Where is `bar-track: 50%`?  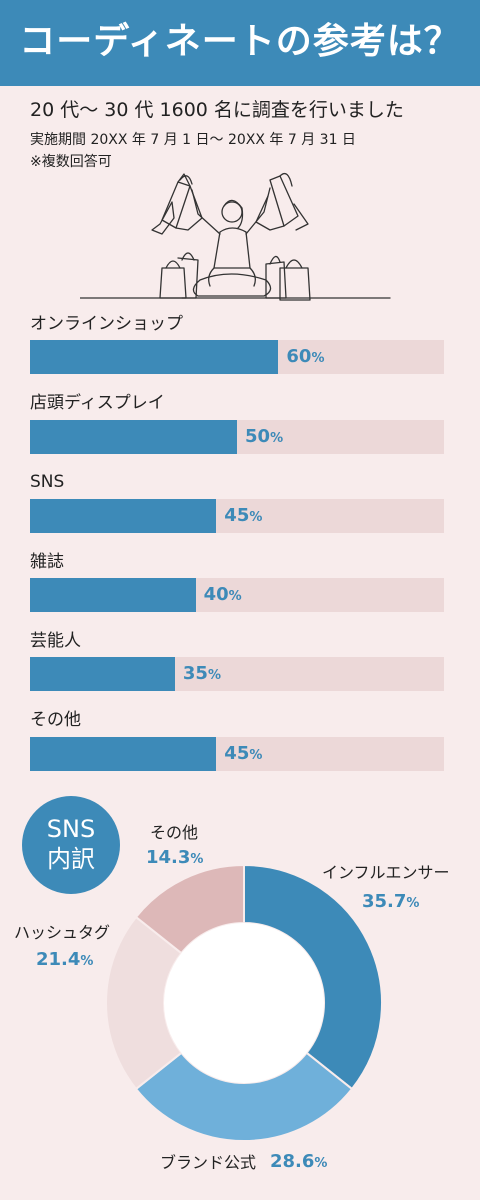
bar-track: 50% is located at coordinates (237, 437).